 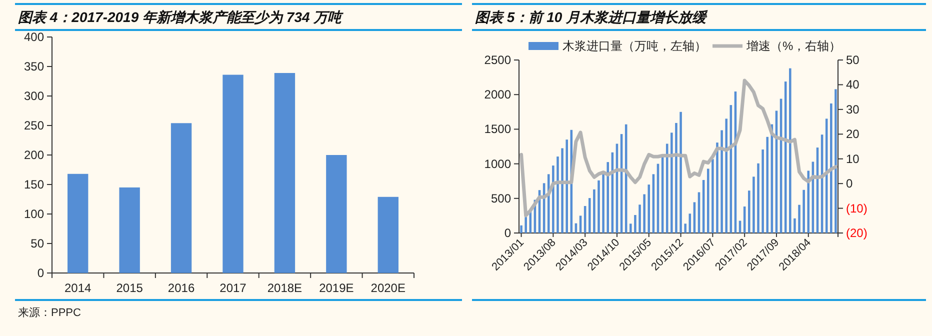 I want to click on y-tick-label: 250, so click(x=34, y=125).